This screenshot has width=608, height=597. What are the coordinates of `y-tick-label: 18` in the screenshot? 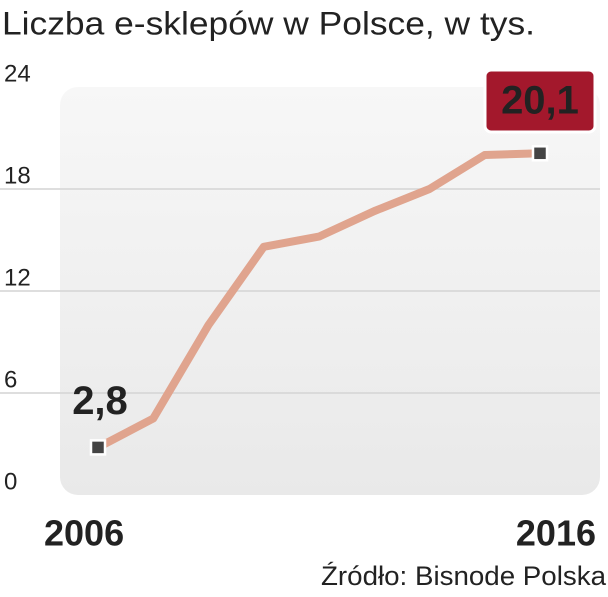 It's located at (17, 175).